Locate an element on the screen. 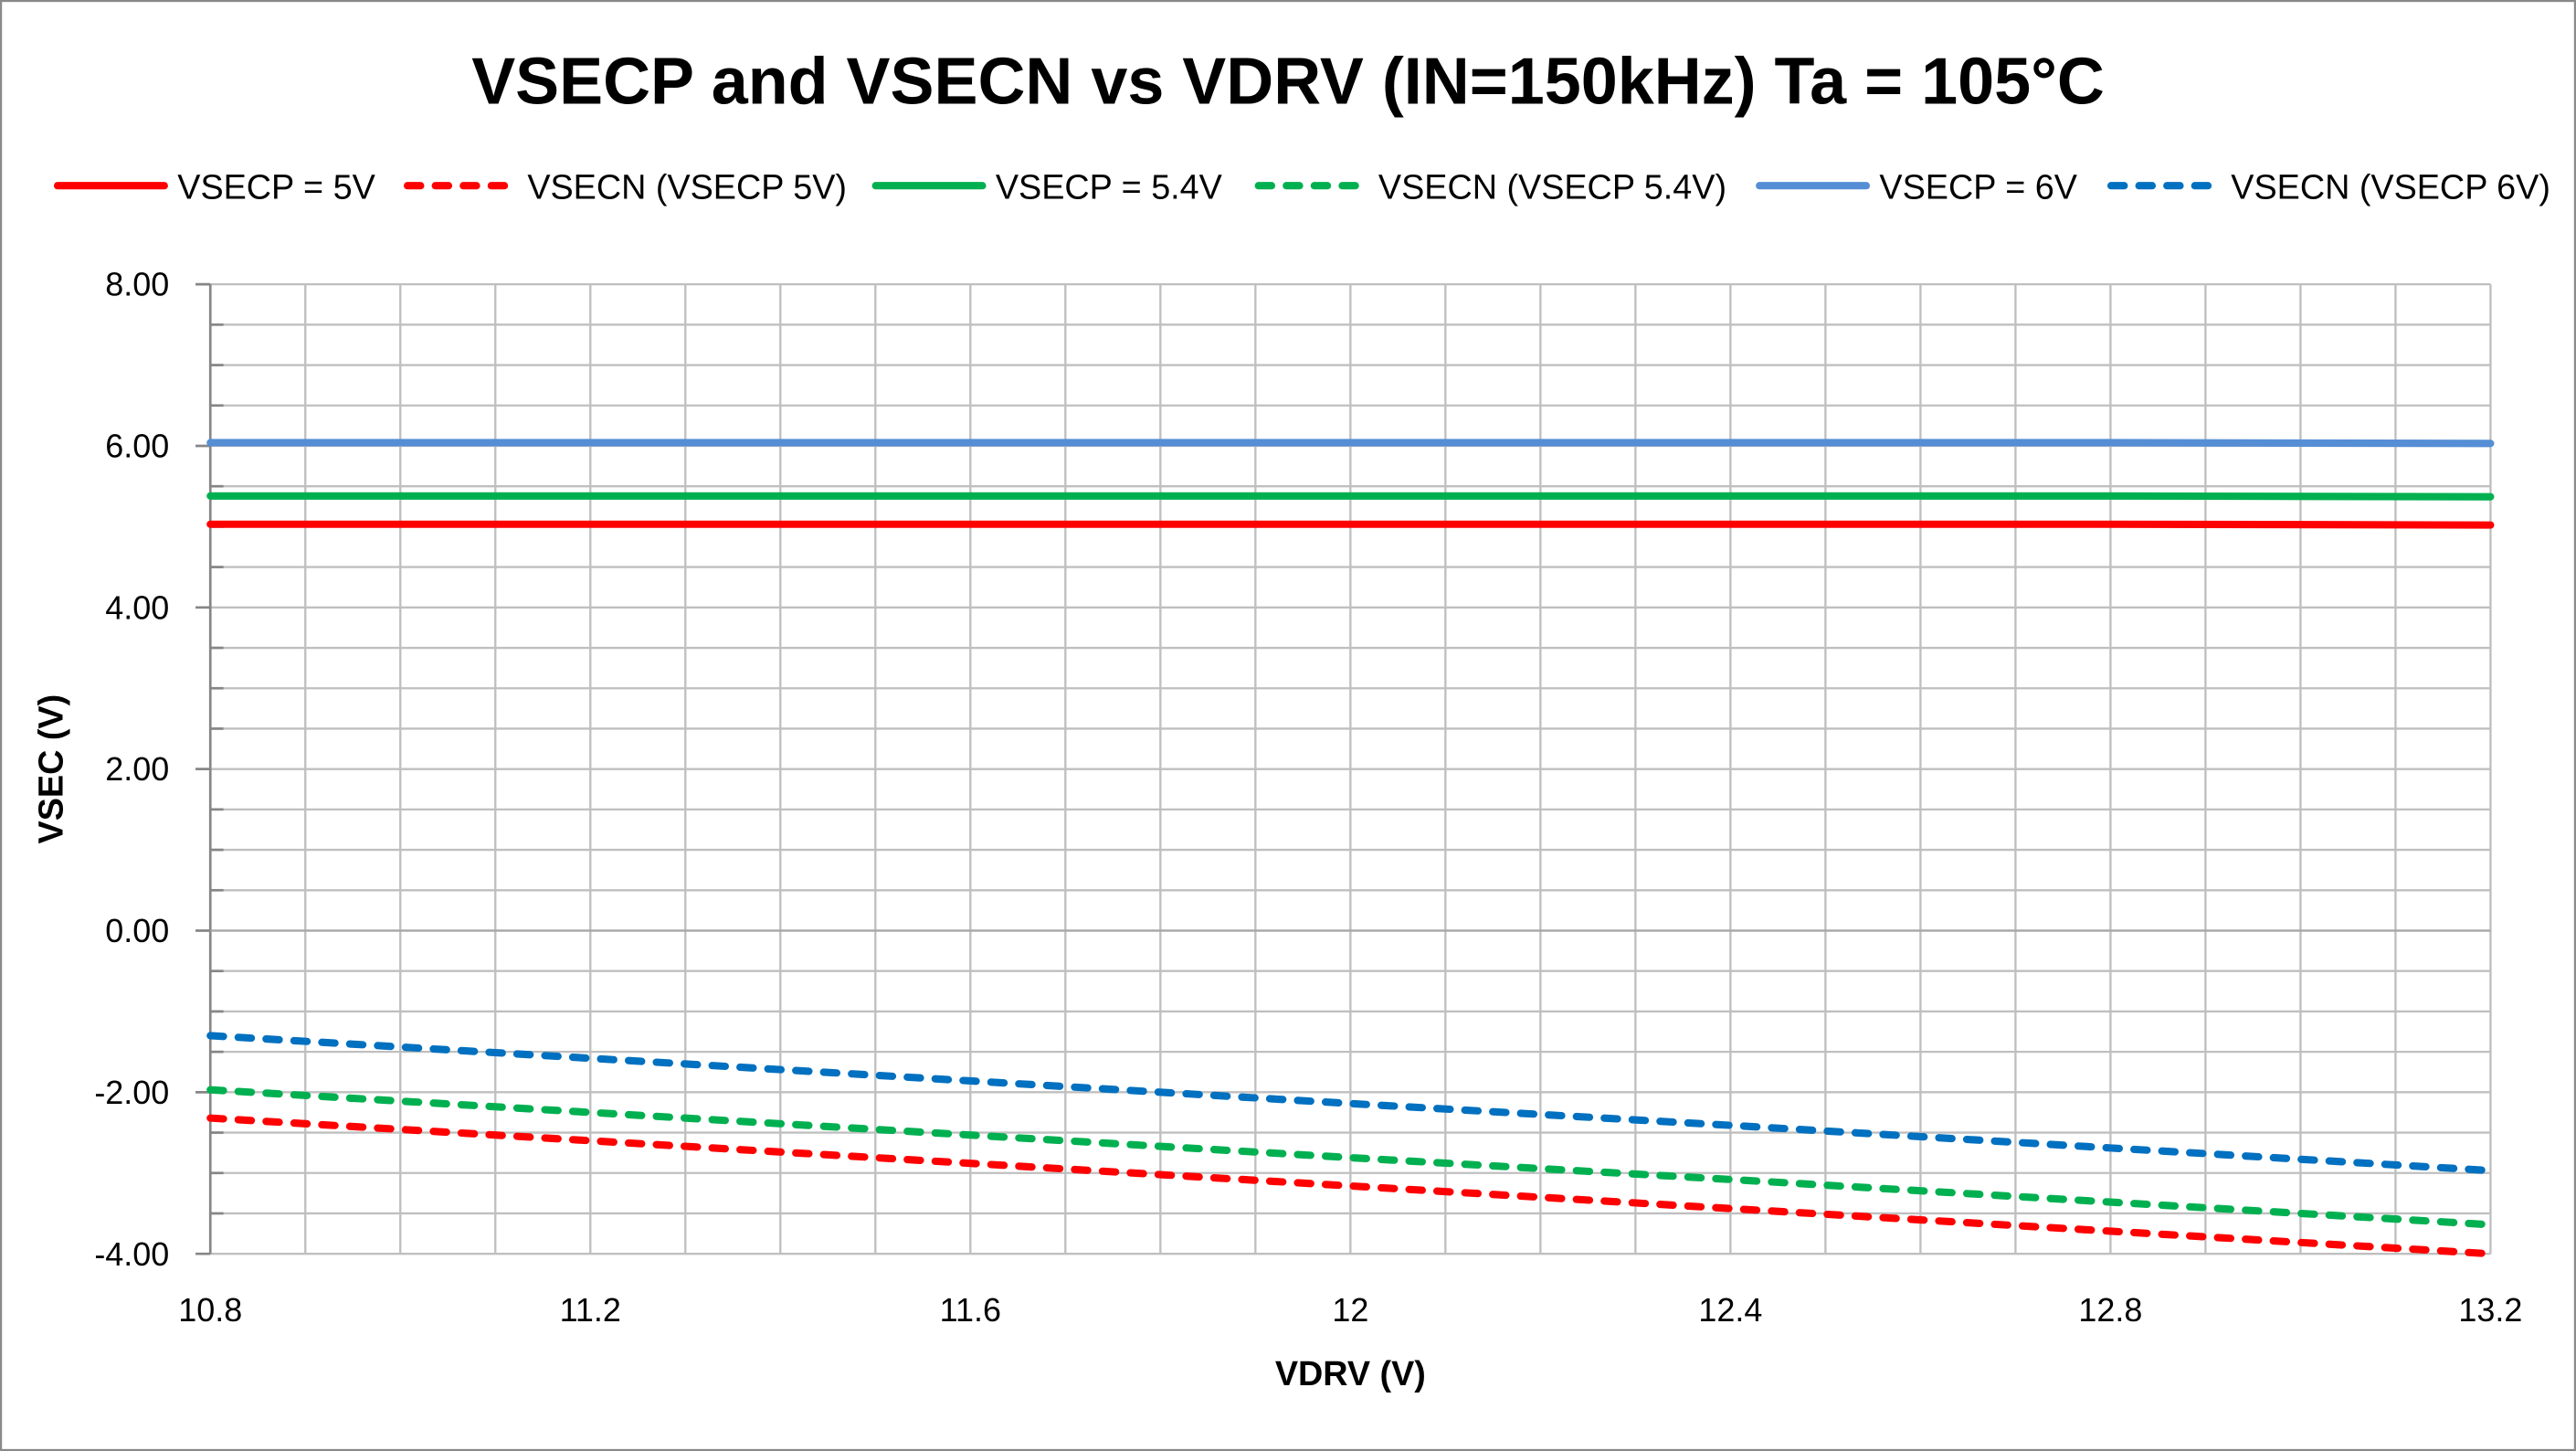 Image resolution: width=2576 pixels, height=1451 pixels. x-tick-label: 13.2 is located at coordinates (2490, 1310).